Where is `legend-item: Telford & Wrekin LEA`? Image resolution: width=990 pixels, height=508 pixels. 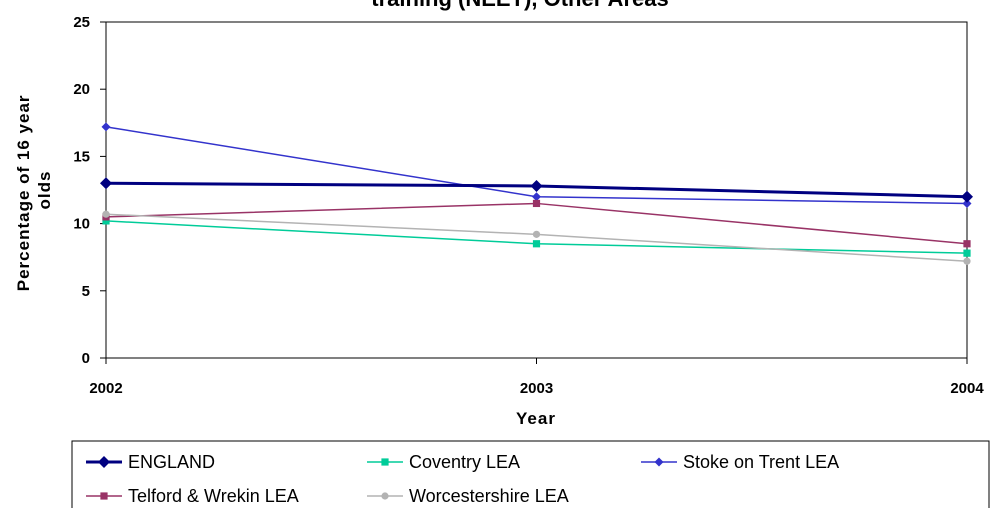
legend-item: Telford & Wrekin LEA is located at coordinates (192, 496).